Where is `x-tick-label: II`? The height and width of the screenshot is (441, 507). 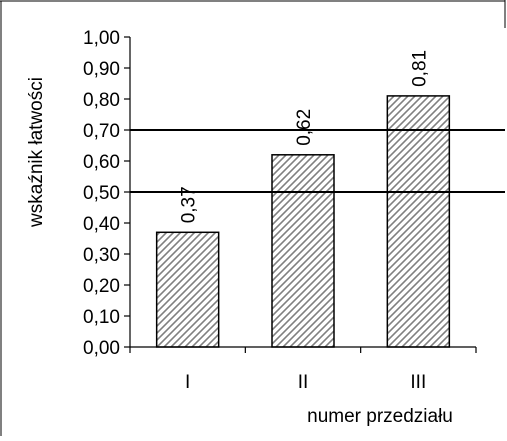
x-tick-label: II is located at coordinates (303, 382).